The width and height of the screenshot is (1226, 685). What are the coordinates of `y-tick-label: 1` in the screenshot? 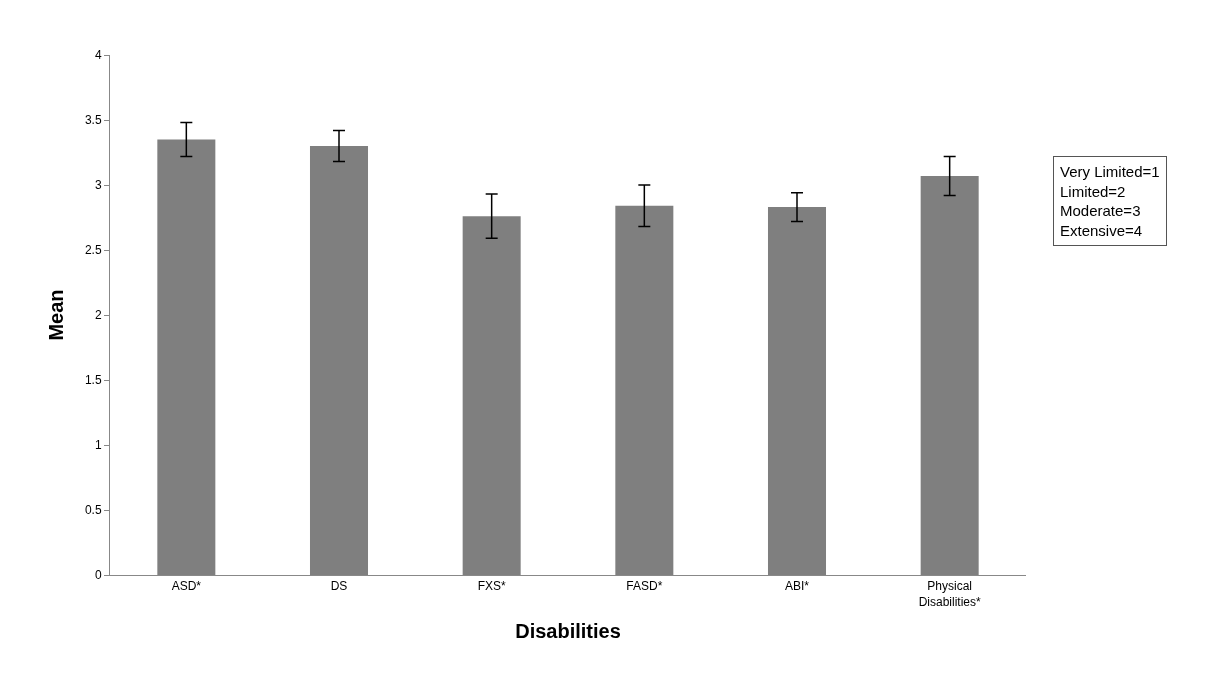 It's located at (98, 445).